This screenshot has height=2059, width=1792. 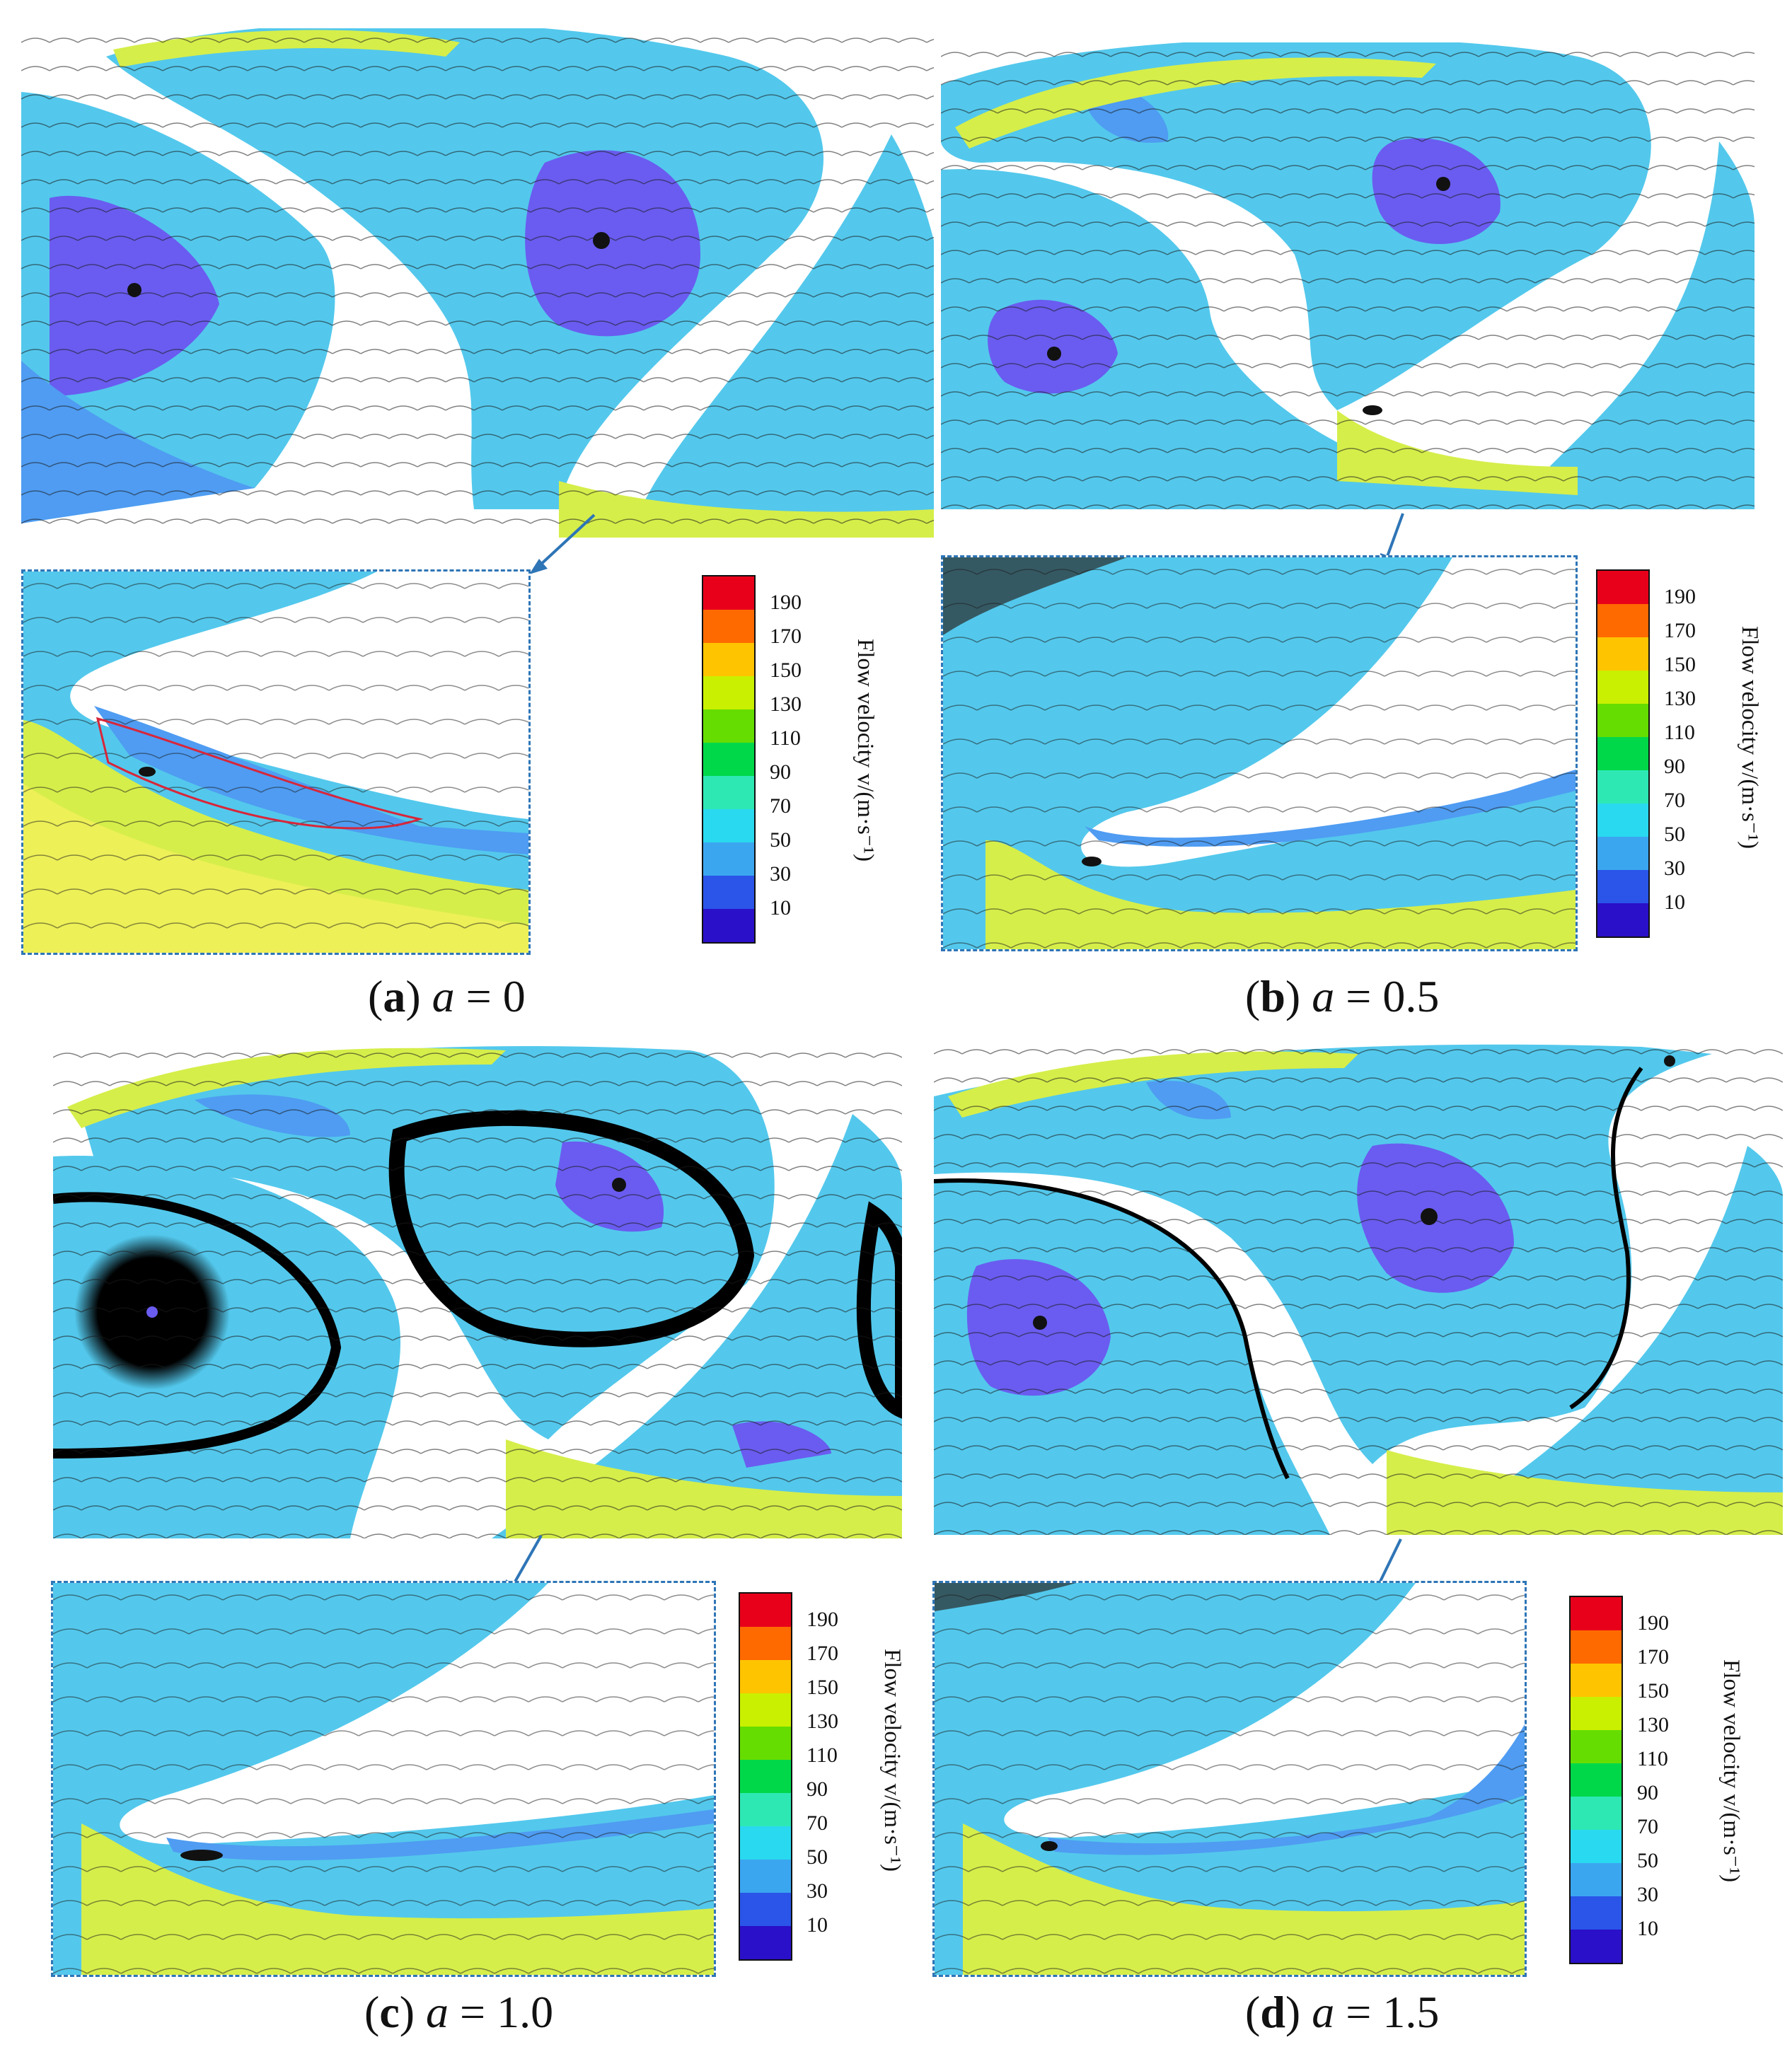 I want to click on caption-value: 0.5, so click(x=1411, y=996).